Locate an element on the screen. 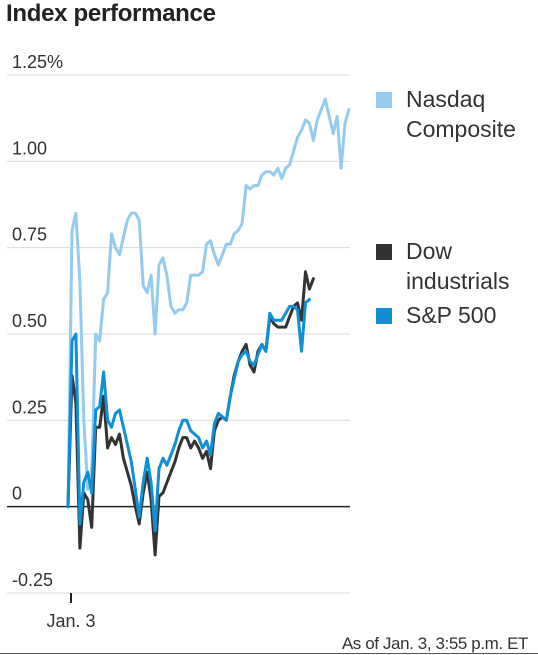 This screenshot has width=538, height=655. y-axis-tick-labels: 1.25% 1.00 0.75 0.50 0.25 0 -0.25 is located at coordinates (37, 321).